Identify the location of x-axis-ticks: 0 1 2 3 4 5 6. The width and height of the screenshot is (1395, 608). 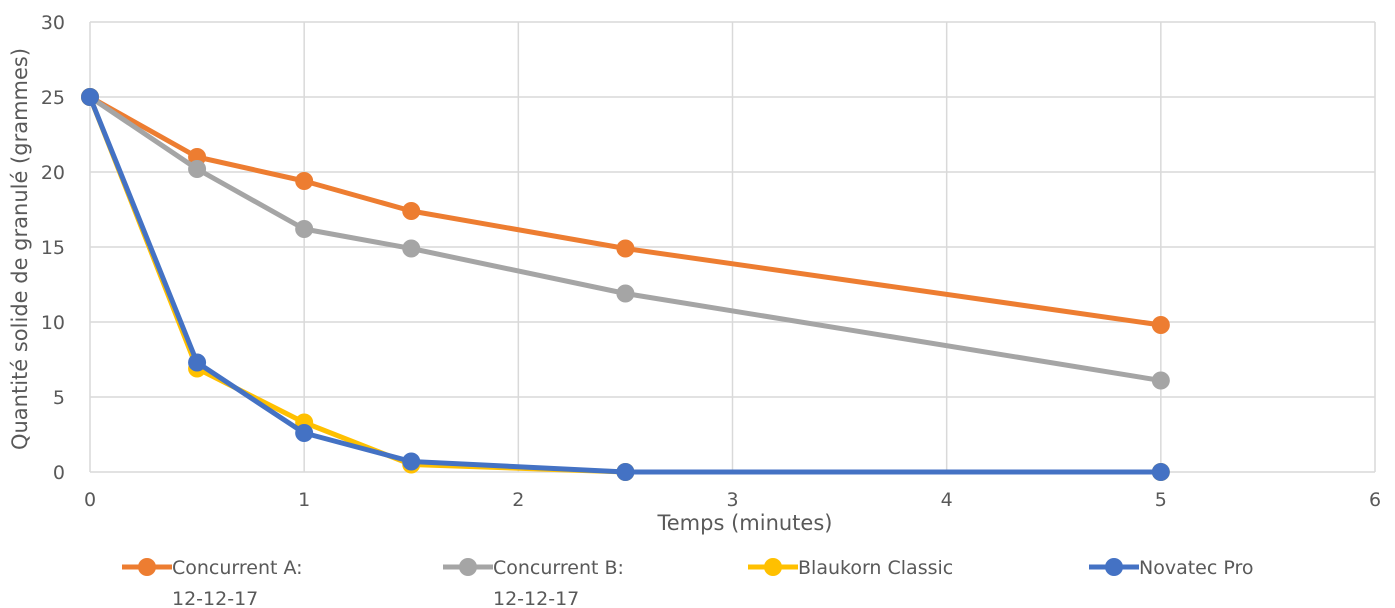
(732, 500).